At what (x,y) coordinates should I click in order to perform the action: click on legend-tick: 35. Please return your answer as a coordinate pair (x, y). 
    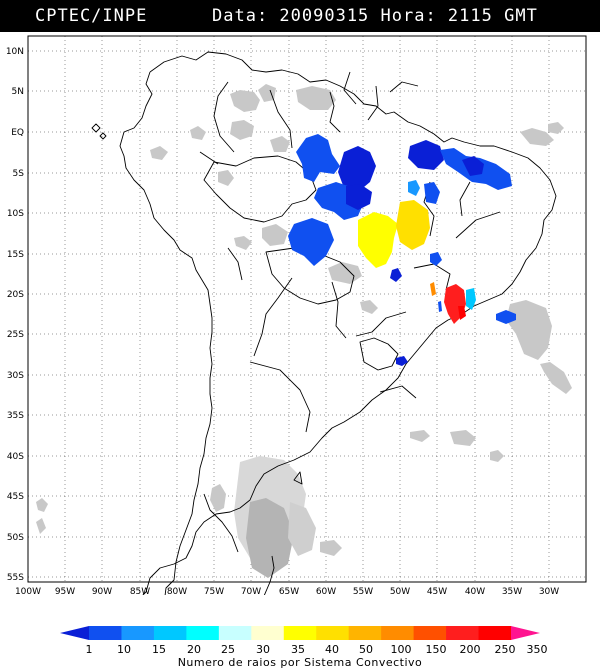
    Looking at the image, I should click on (298, 649).